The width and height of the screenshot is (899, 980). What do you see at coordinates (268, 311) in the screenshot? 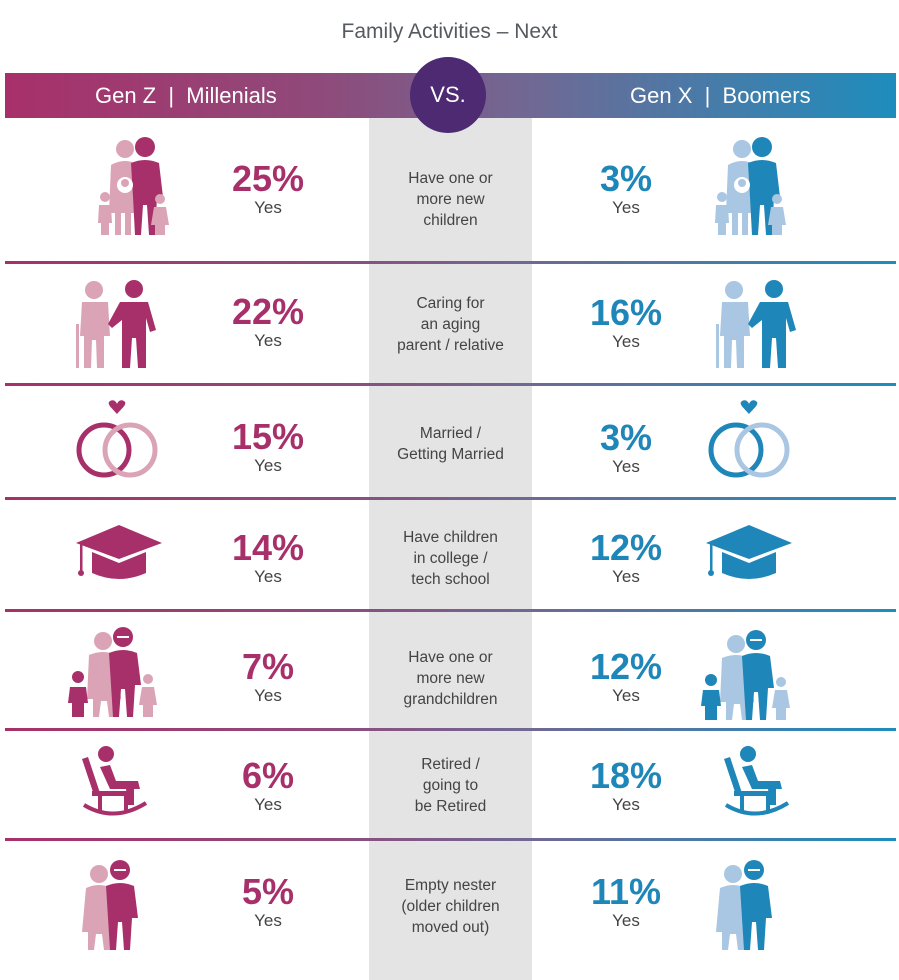
I see `left-percentage: 22%` at bounding box center [268, 311].